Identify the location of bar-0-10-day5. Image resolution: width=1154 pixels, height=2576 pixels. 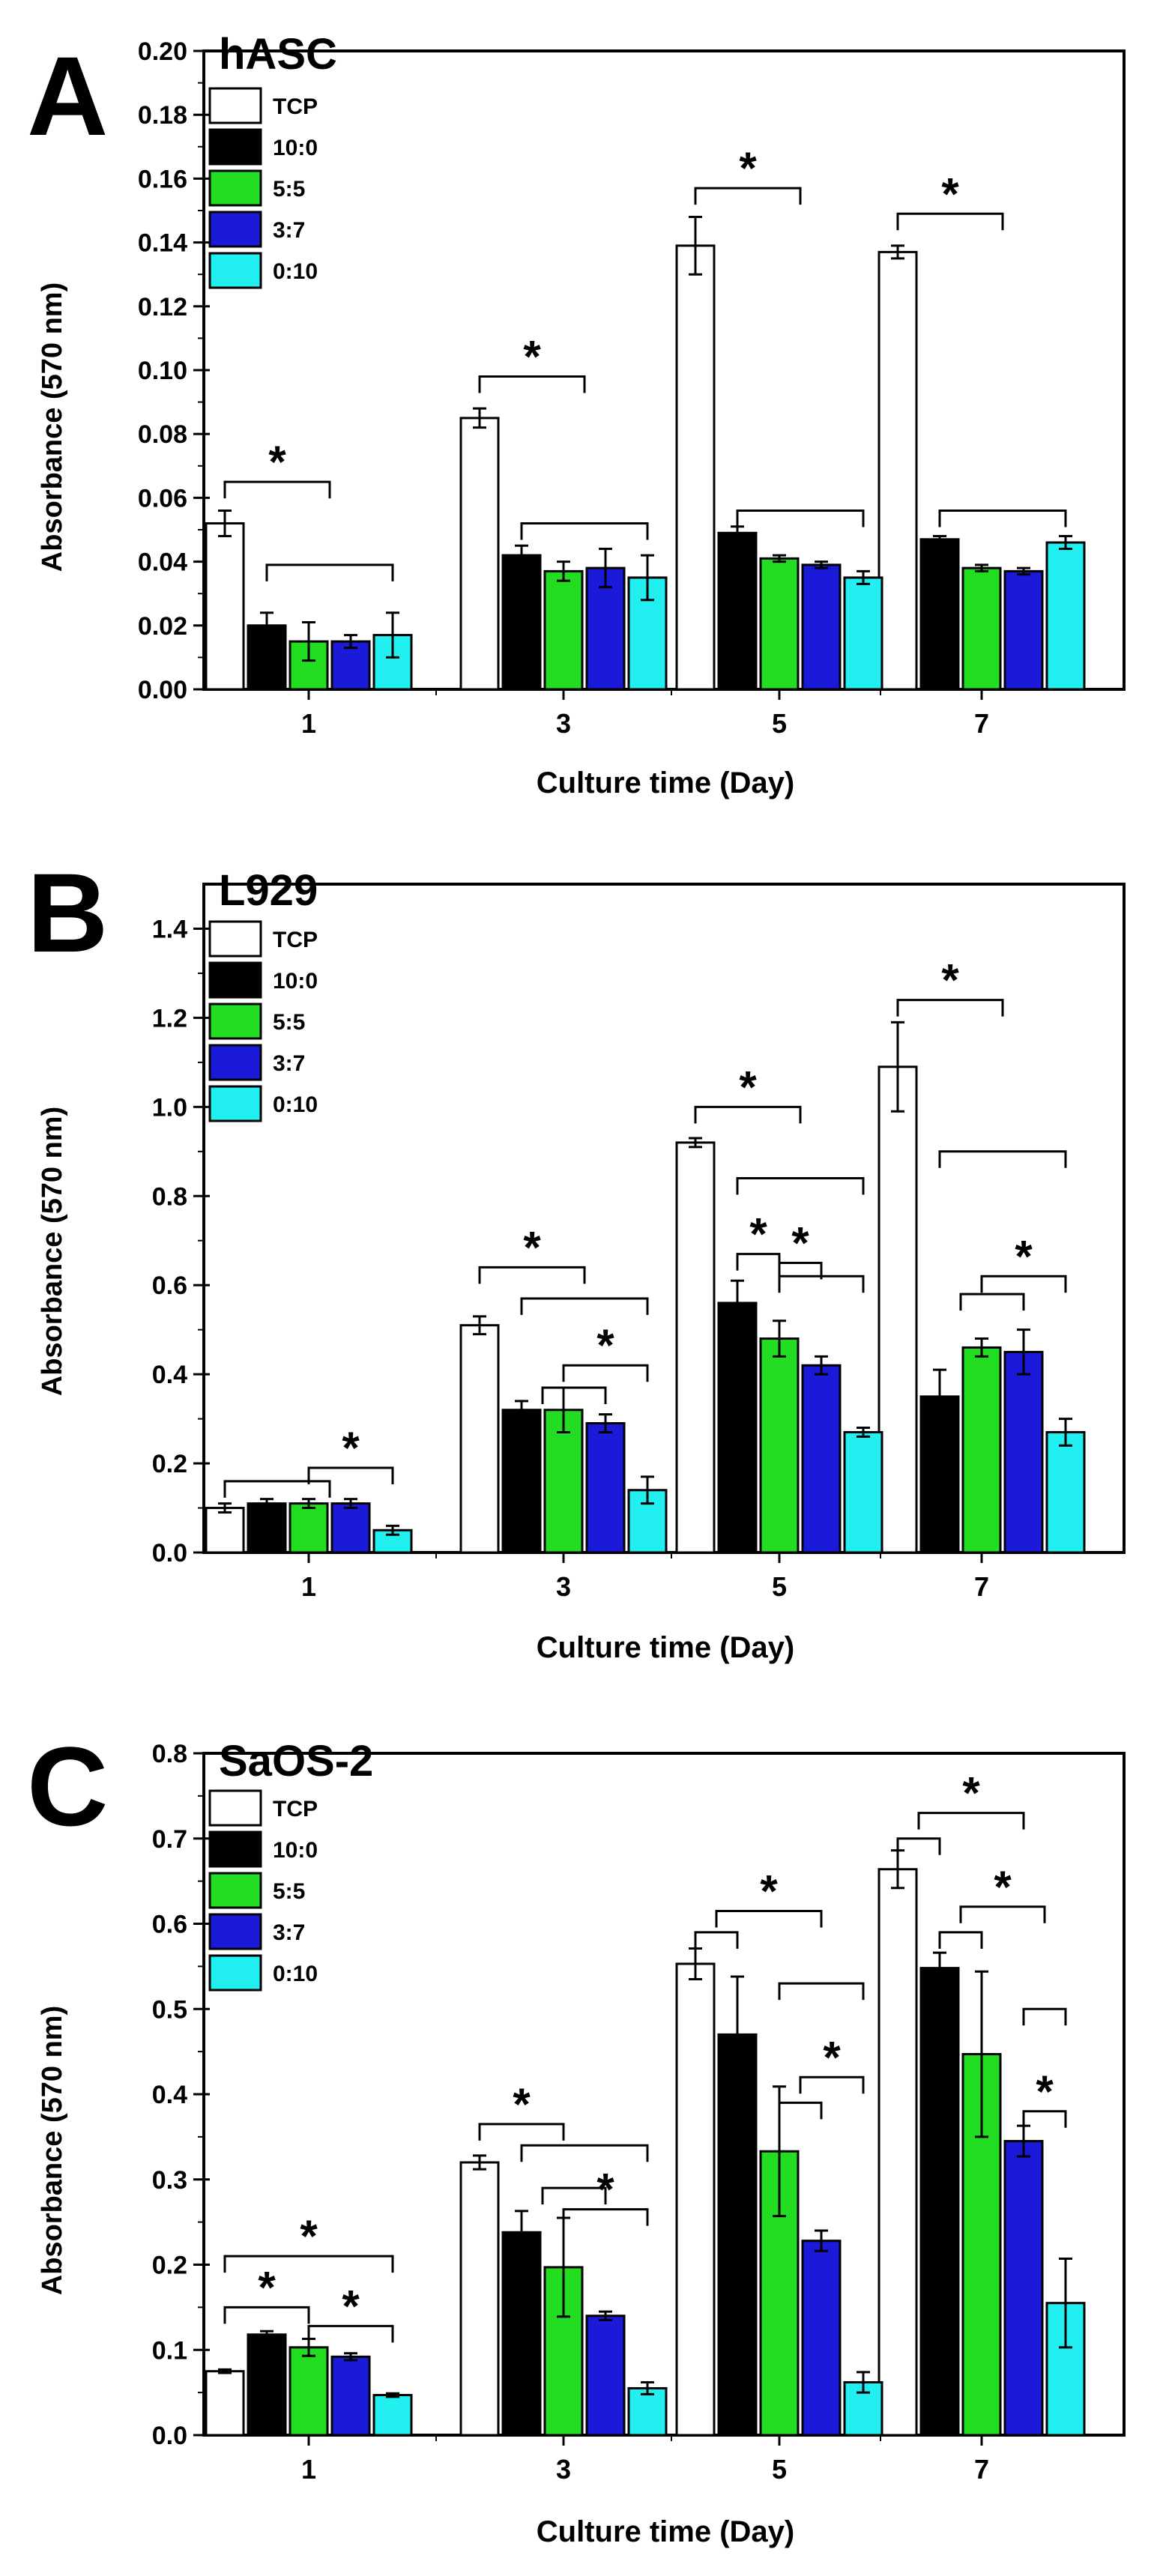
(863, 1492).